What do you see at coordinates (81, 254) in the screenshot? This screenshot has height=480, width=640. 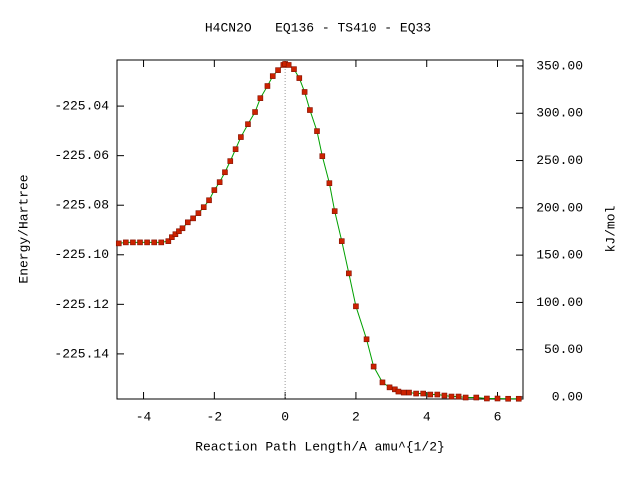 I see `y-tick-label: -225.10` at bounding box center [81, 254].